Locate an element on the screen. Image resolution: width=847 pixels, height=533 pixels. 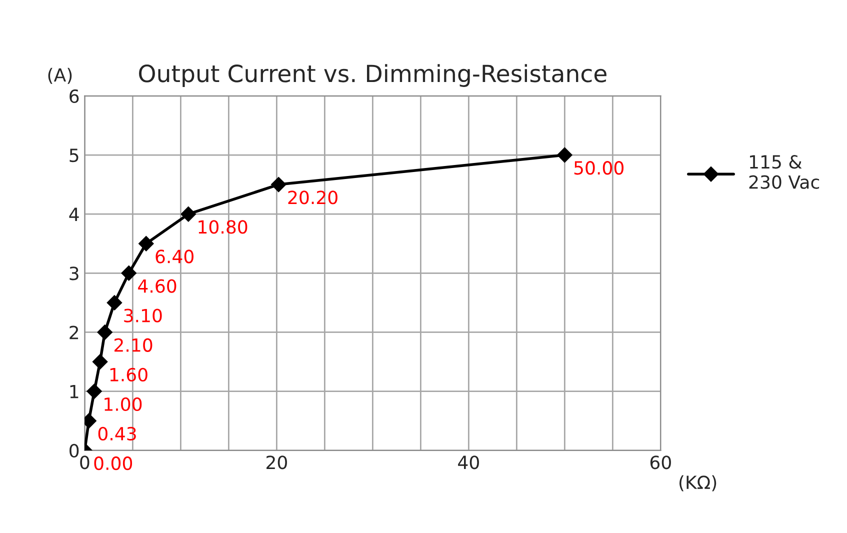
annotation: 2.10 is located at coordinates (133, 345).